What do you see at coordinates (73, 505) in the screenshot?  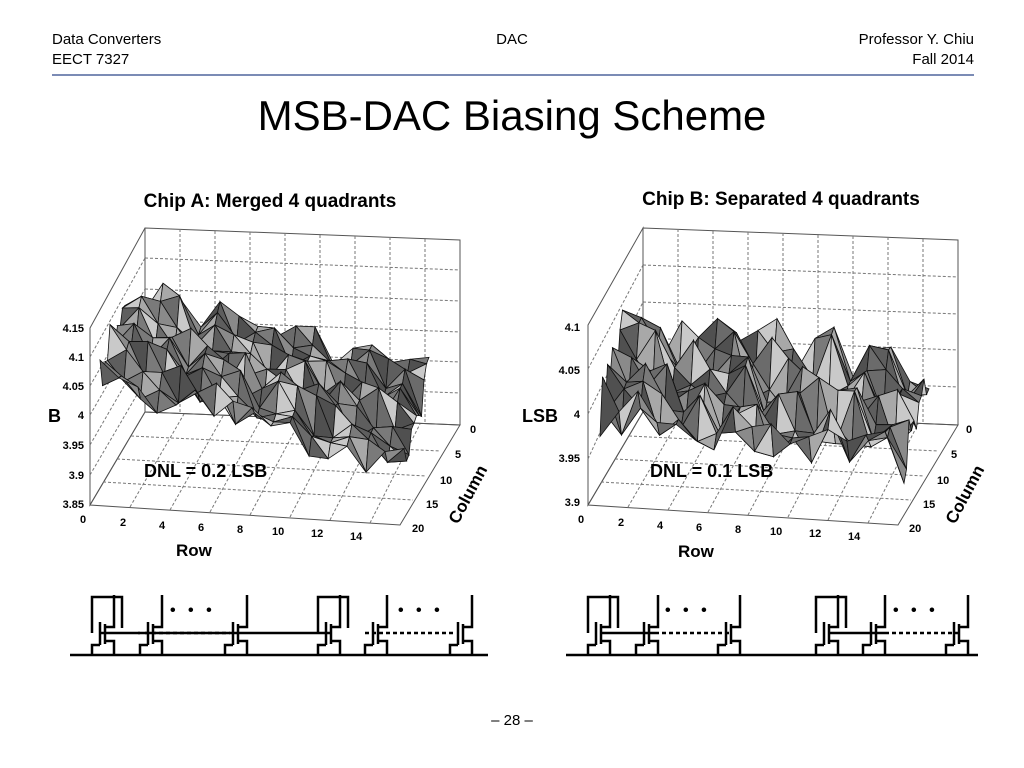 I see `svg-text: 3.85` at bounding box center [73, 505].